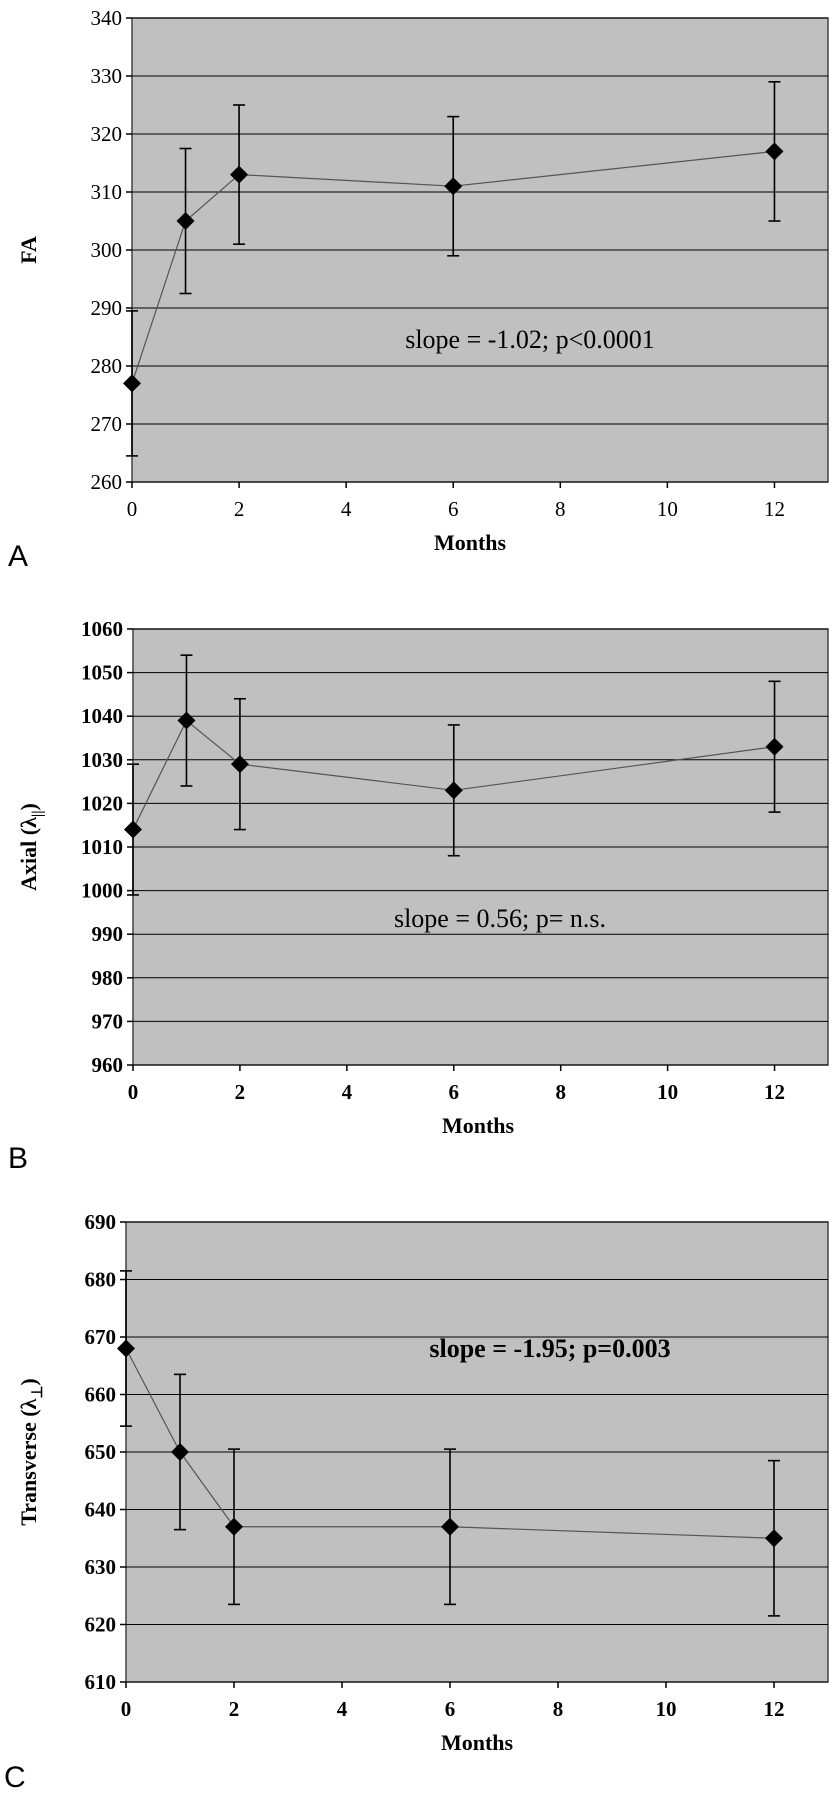 The image size is (840, 1800). What do you see at coordinates (107, 192) in the screenshot?
I see `y-tick-label: 310` at bounding box center [107, 192].